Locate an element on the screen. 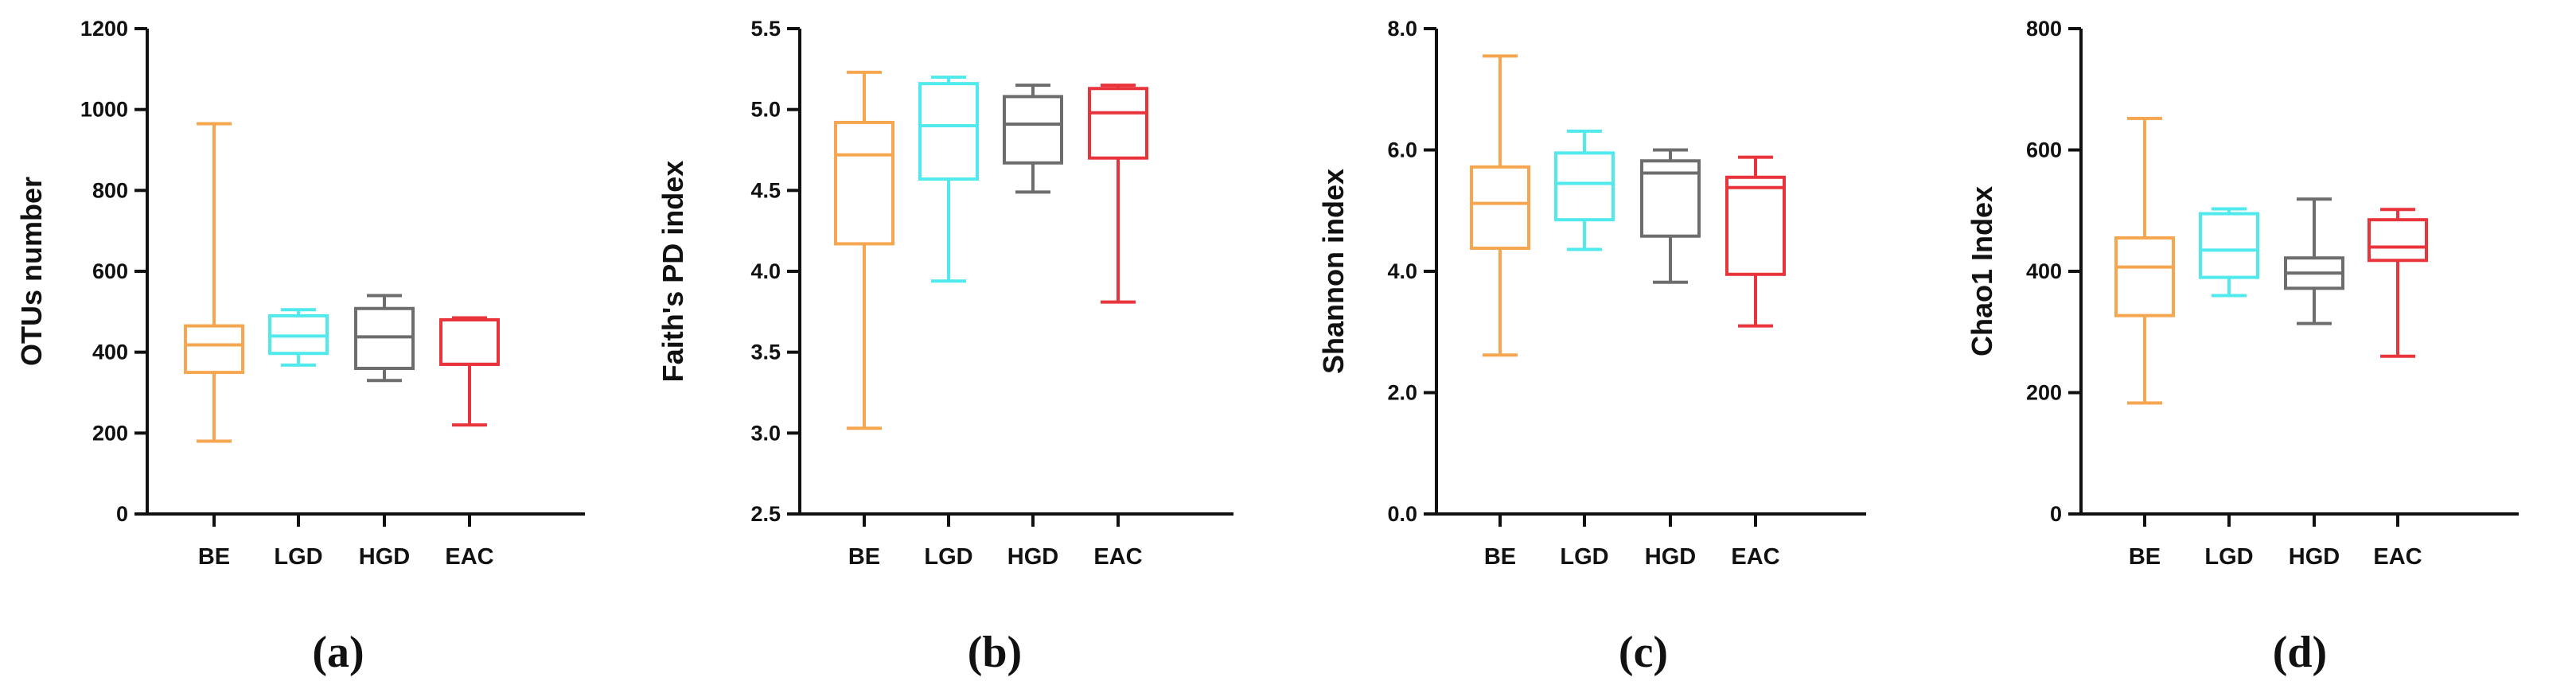  y-tick-label: 1200 is located at coordinates (104, 29).